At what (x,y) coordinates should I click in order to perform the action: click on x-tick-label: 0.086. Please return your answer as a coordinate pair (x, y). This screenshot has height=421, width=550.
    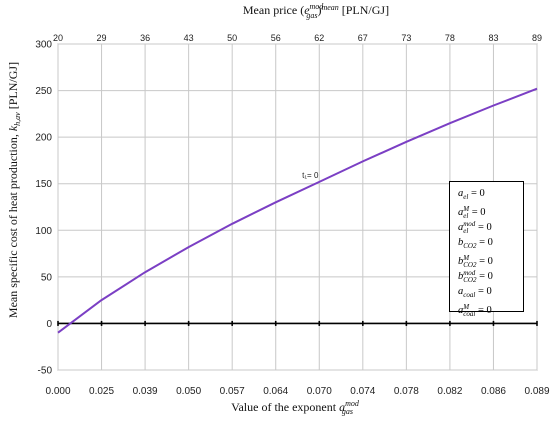
    Looking at the image, I should click on (493, 391).